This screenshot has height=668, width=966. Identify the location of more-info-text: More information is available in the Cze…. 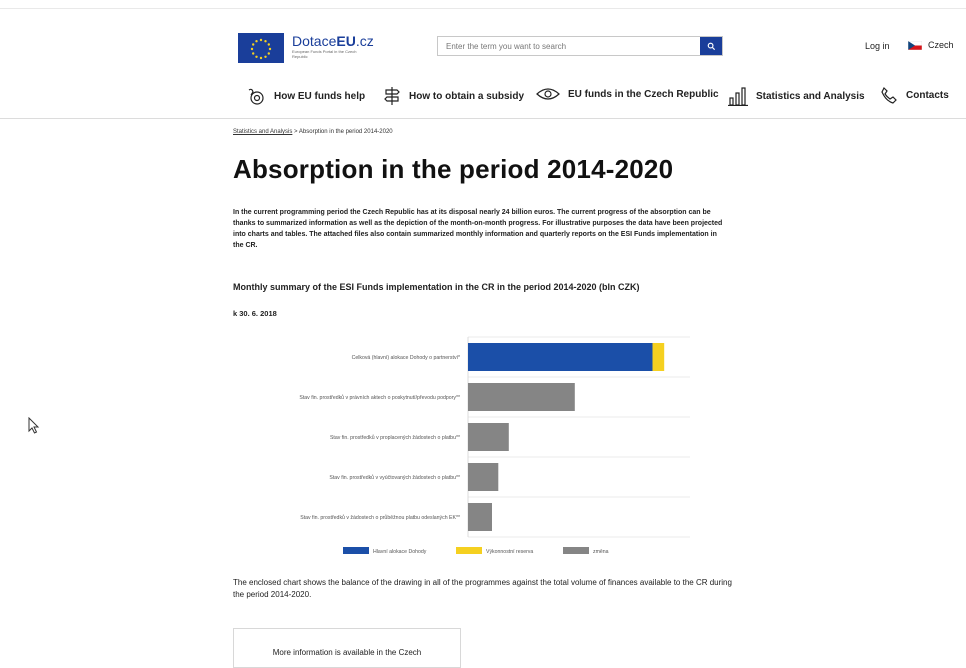
(347, 652).